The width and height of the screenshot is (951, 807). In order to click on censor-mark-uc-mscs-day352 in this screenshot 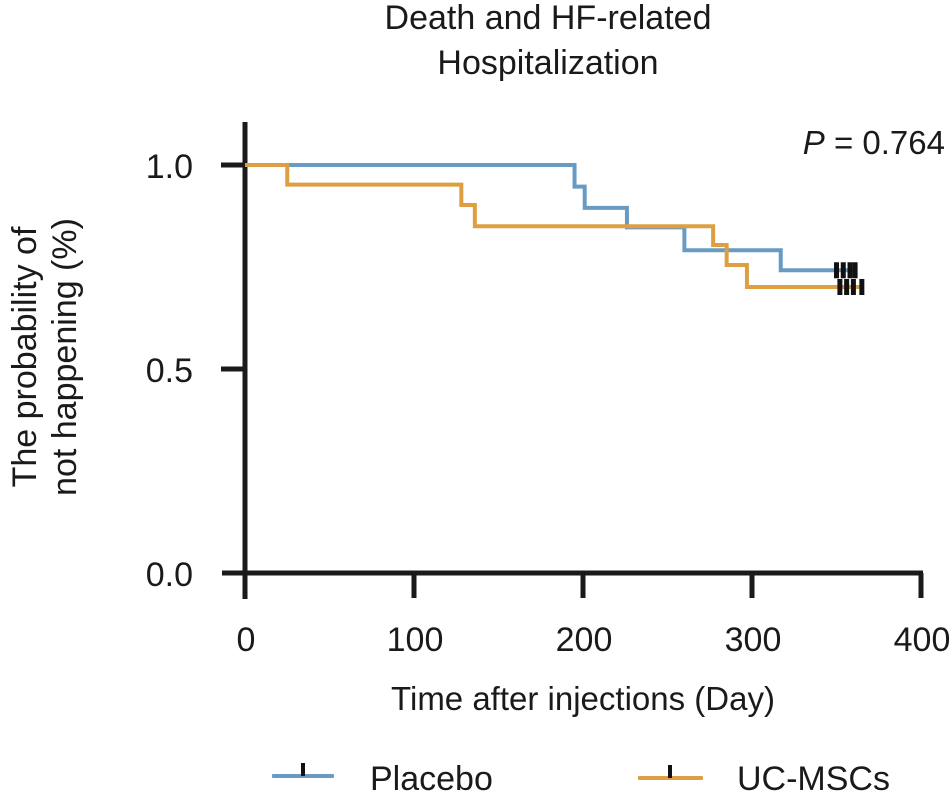, I will do `click(840, 286)`.